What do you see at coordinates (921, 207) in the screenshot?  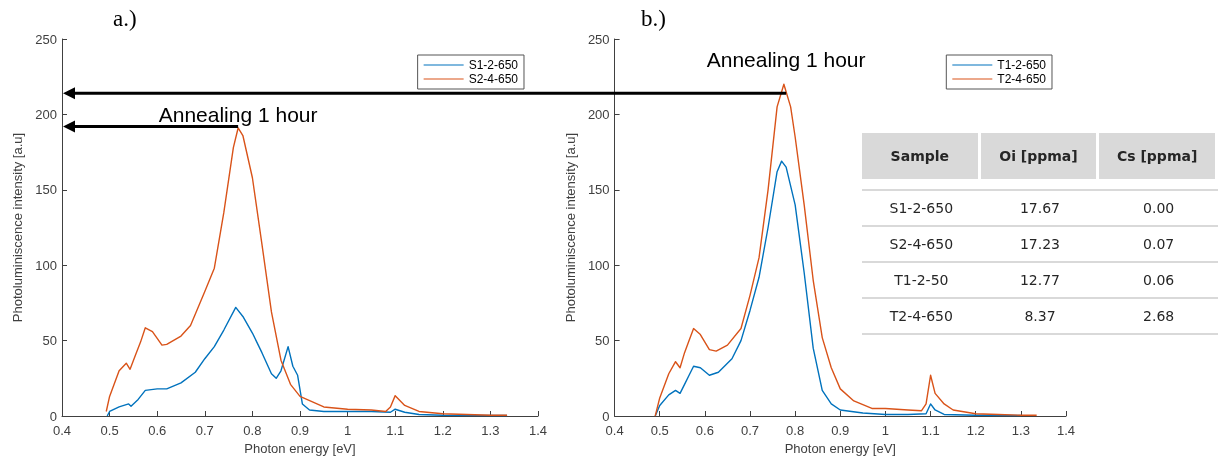 I see `annotation: S1-2-650` at bounding box center [921, 207].